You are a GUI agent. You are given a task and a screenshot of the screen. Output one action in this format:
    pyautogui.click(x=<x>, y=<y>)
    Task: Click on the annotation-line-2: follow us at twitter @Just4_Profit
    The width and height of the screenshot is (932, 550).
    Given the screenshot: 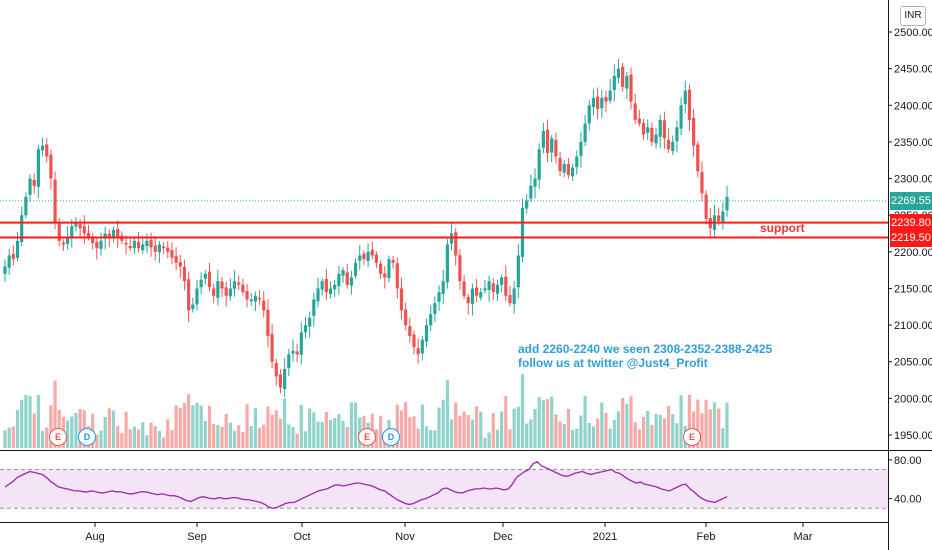 What is the action you would take?
    pyautogui.click(x=613, y=363)
    